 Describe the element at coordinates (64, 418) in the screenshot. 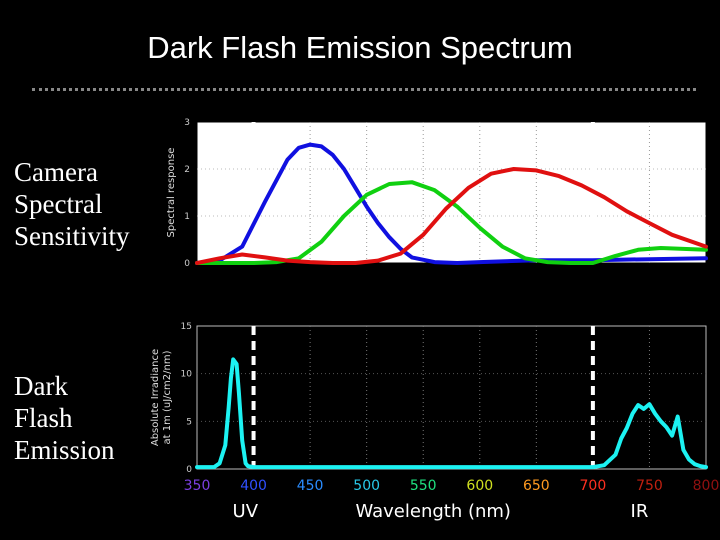

I see `dark-flash-emission-label: Dark Flash Emission` at that location.